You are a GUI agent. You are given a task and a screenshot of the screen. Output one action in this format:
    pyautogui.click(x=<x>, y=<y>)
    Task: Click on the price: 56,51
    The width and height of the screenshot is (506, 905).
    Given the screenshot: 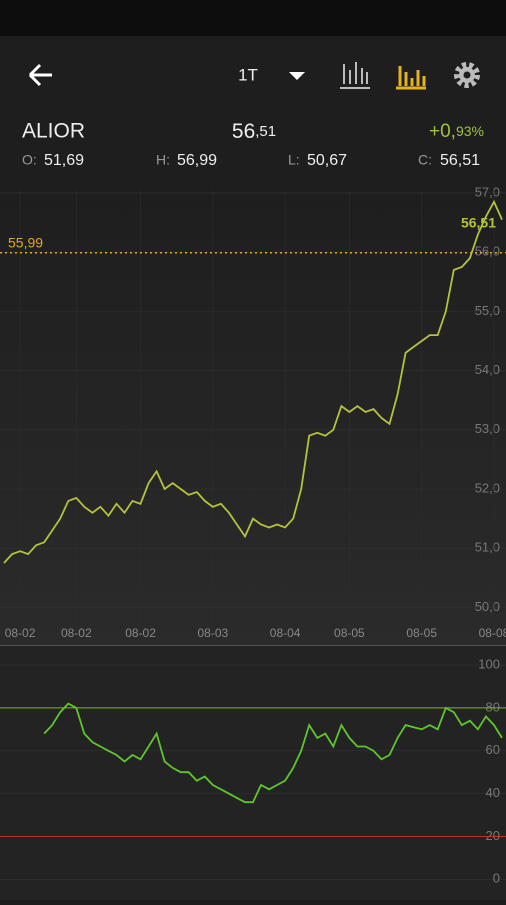 What is the action you would take?
    pyautogui.click(x=254, y=131)
    